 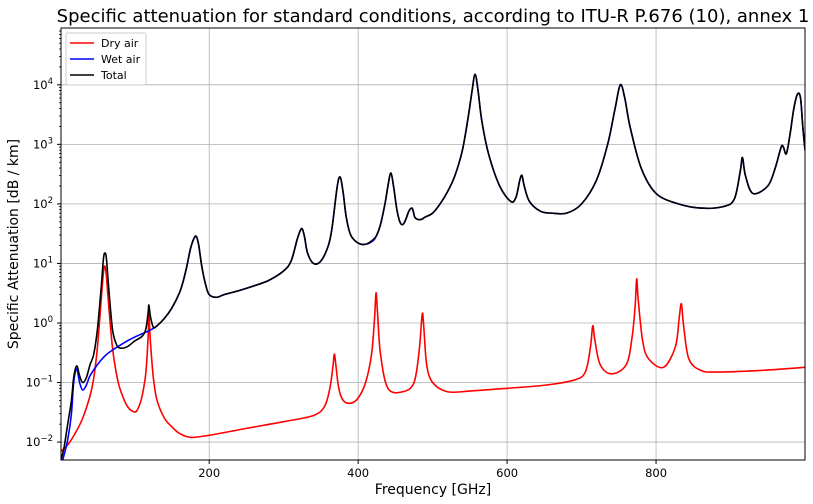 What do you see at coordinates (209, 473) in the screenshot?
I see `x-tick-label: 200` at bounding box center [209, 473].